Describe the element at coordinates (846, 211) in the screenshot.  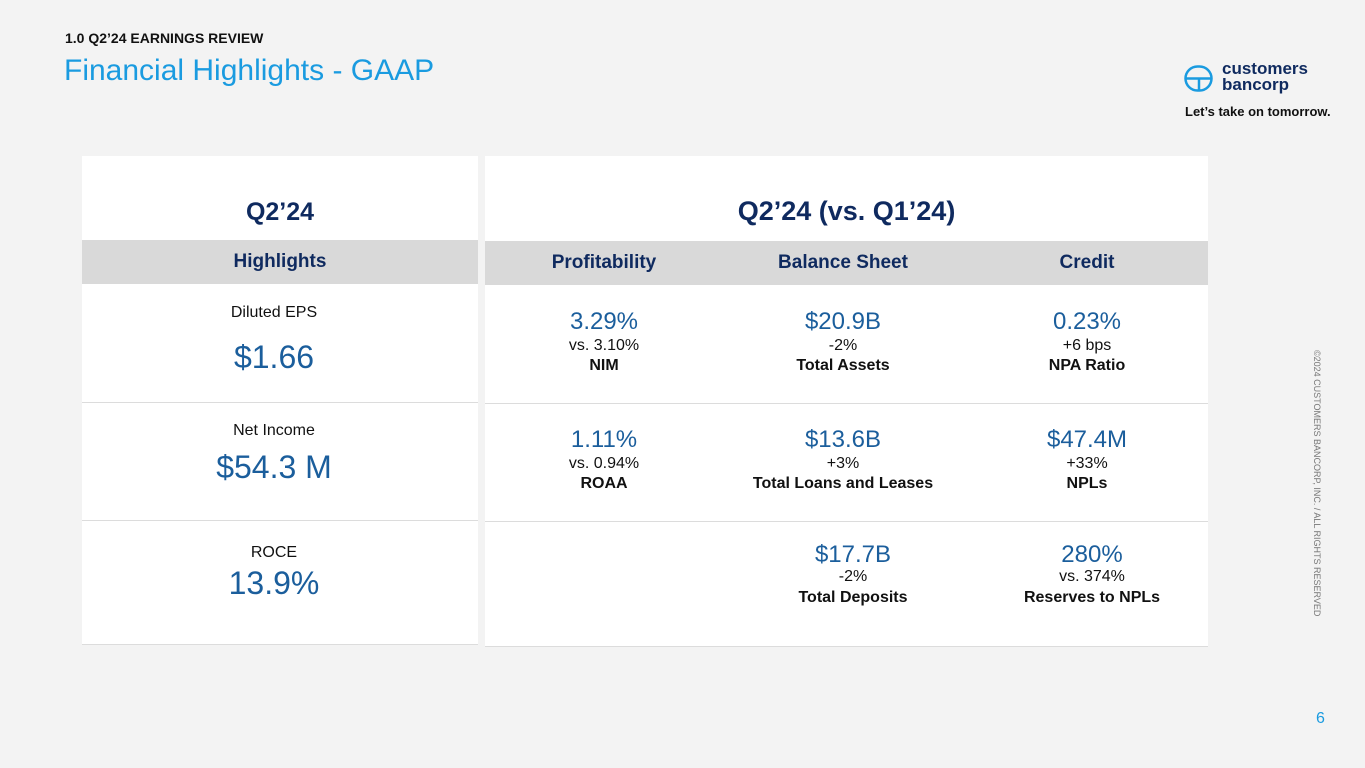
I see `panel-title: Q2’24 (vs. Q1’24)` at that location.